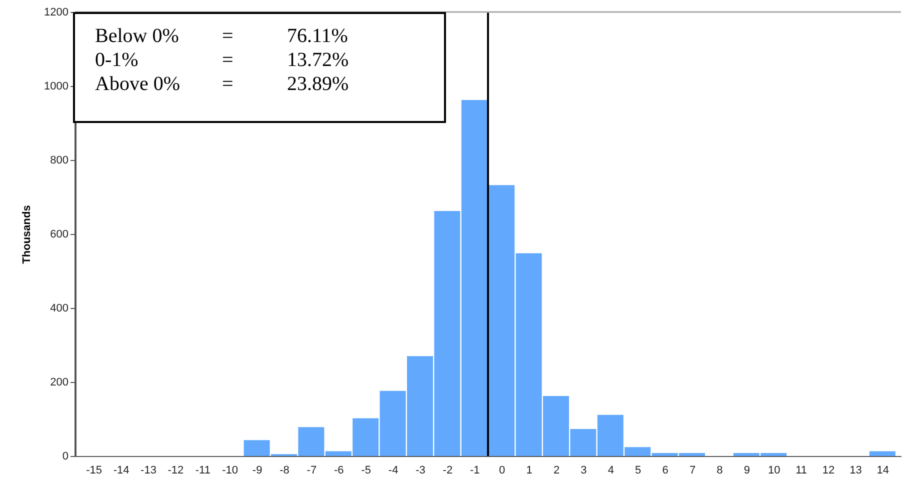 The width and height of the screenshot is (915, 486). Describe the element at coordinates (56, 86) in the screenshot. I see `y-tick-label: 1000` at that location.